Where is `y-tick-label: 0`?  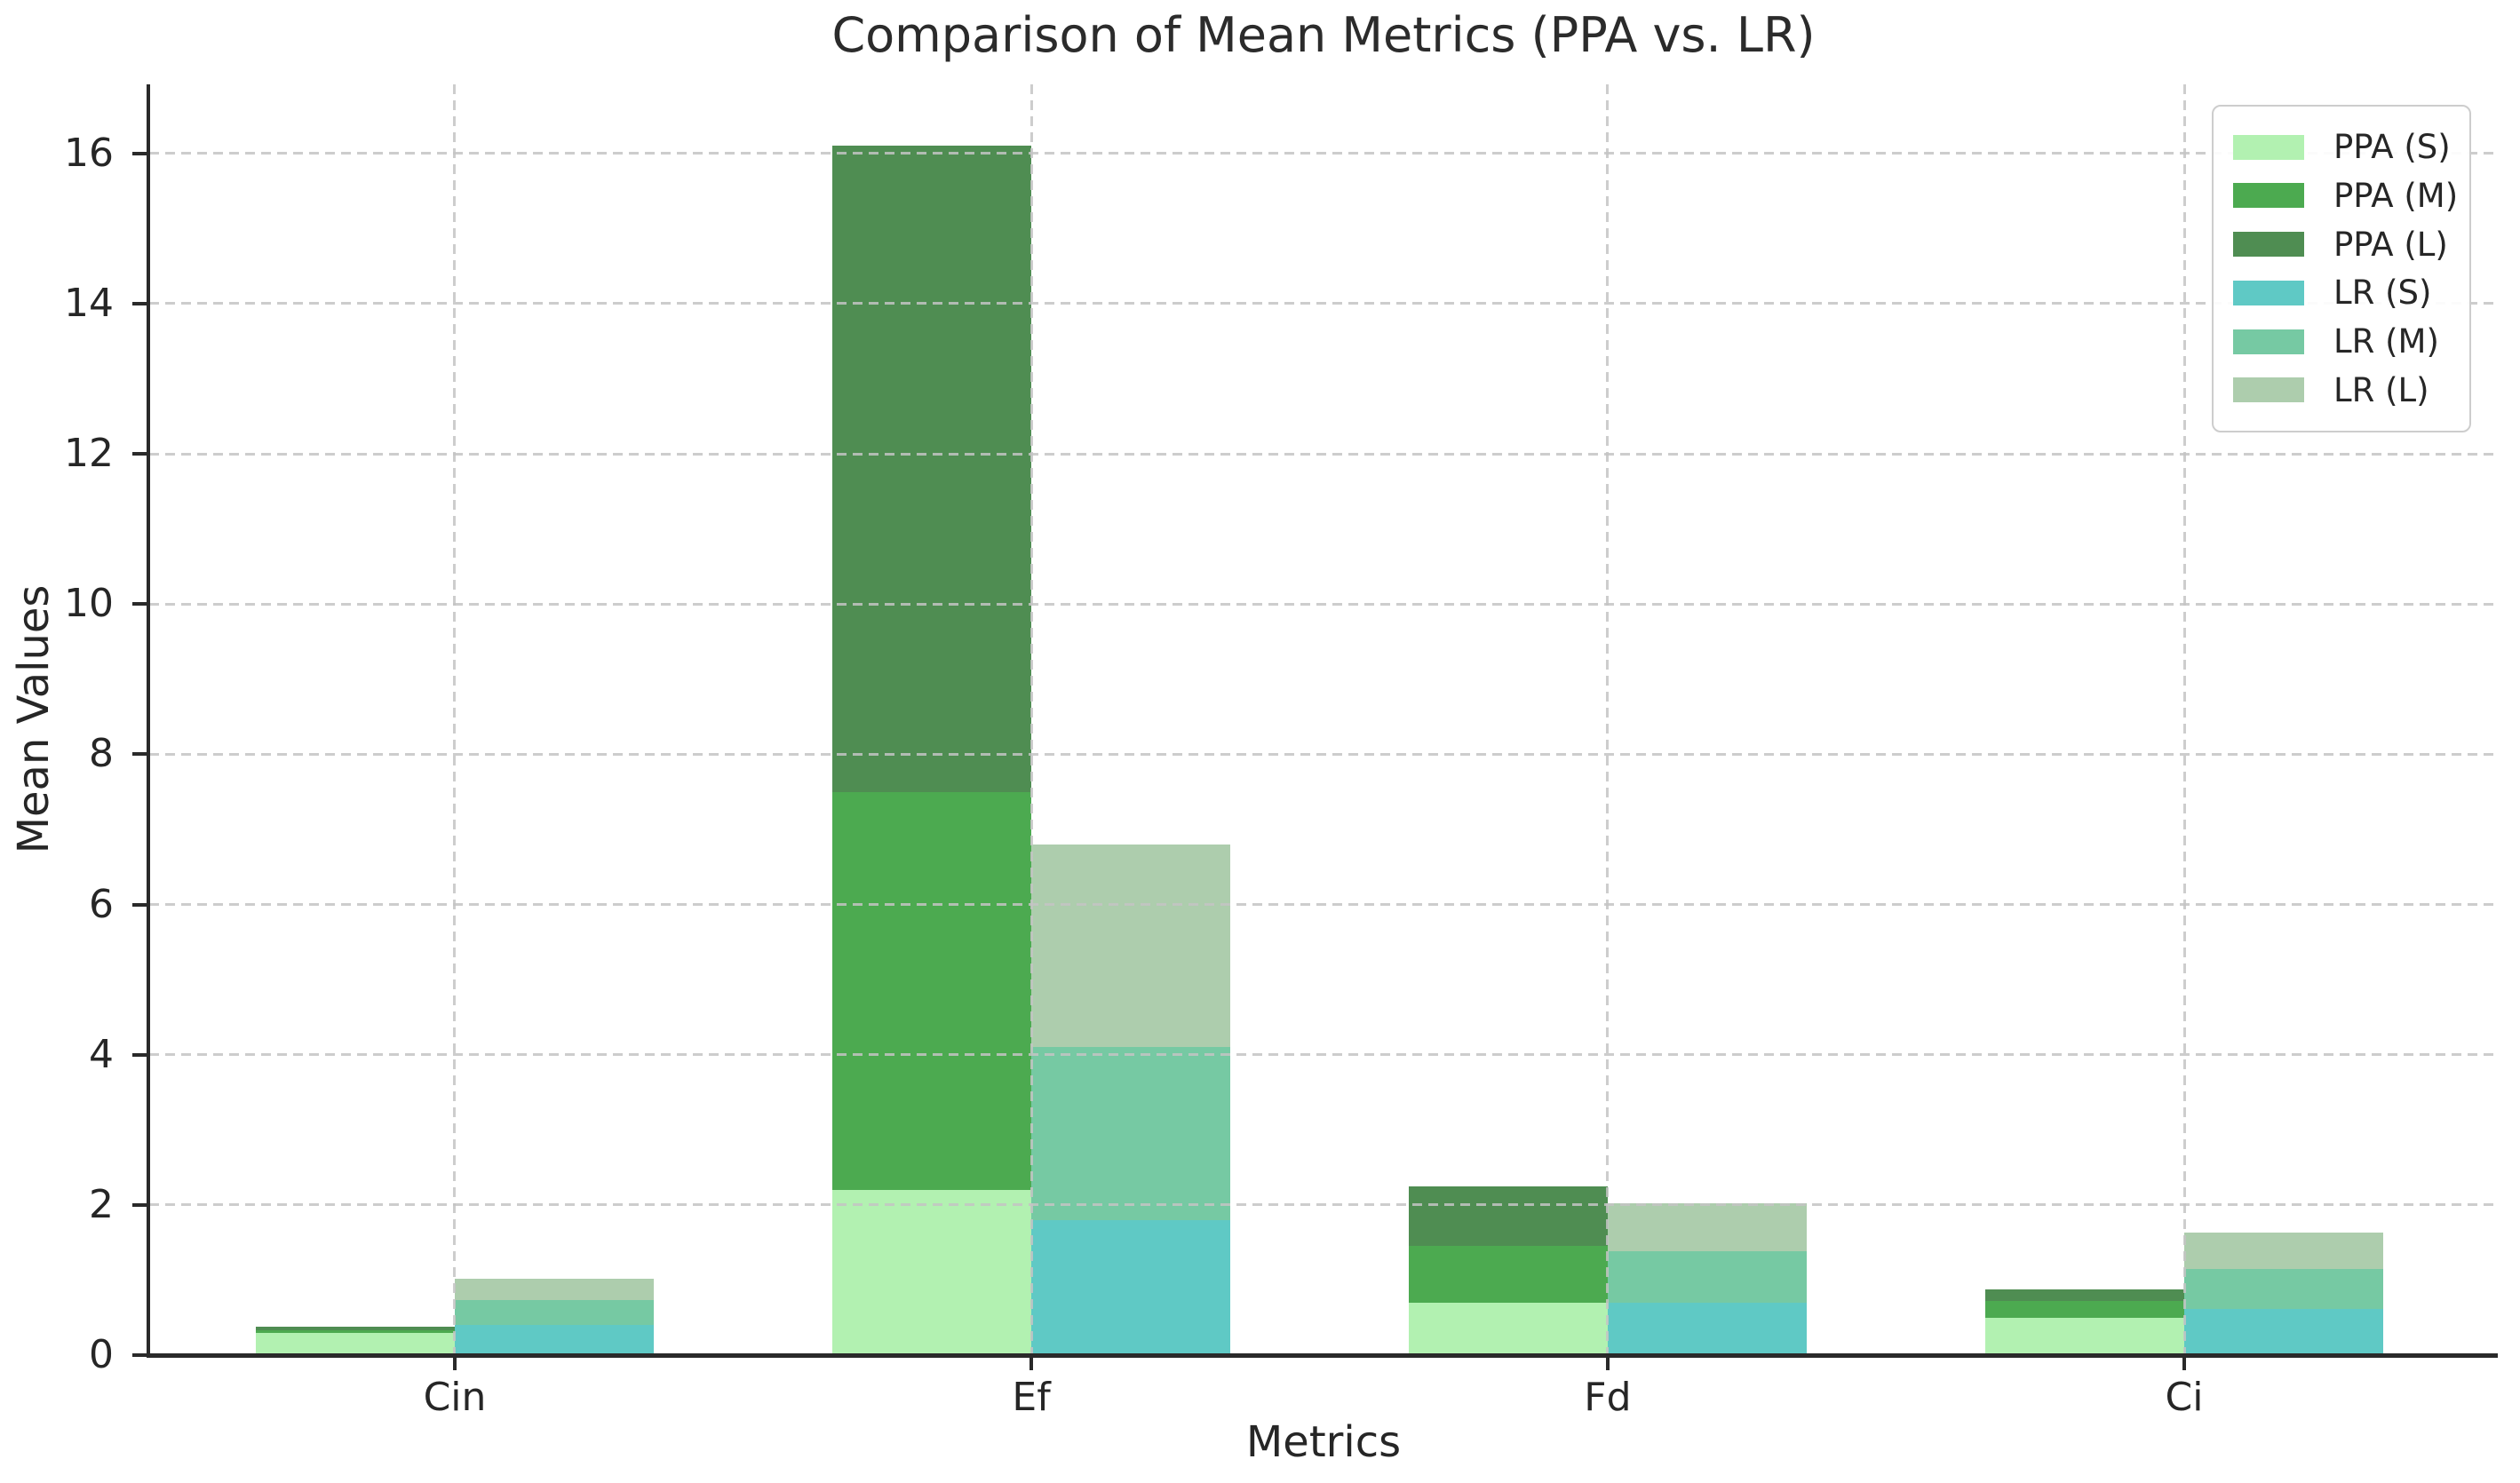 y-tick-label: 0 is located at coordinates (101, 1355).